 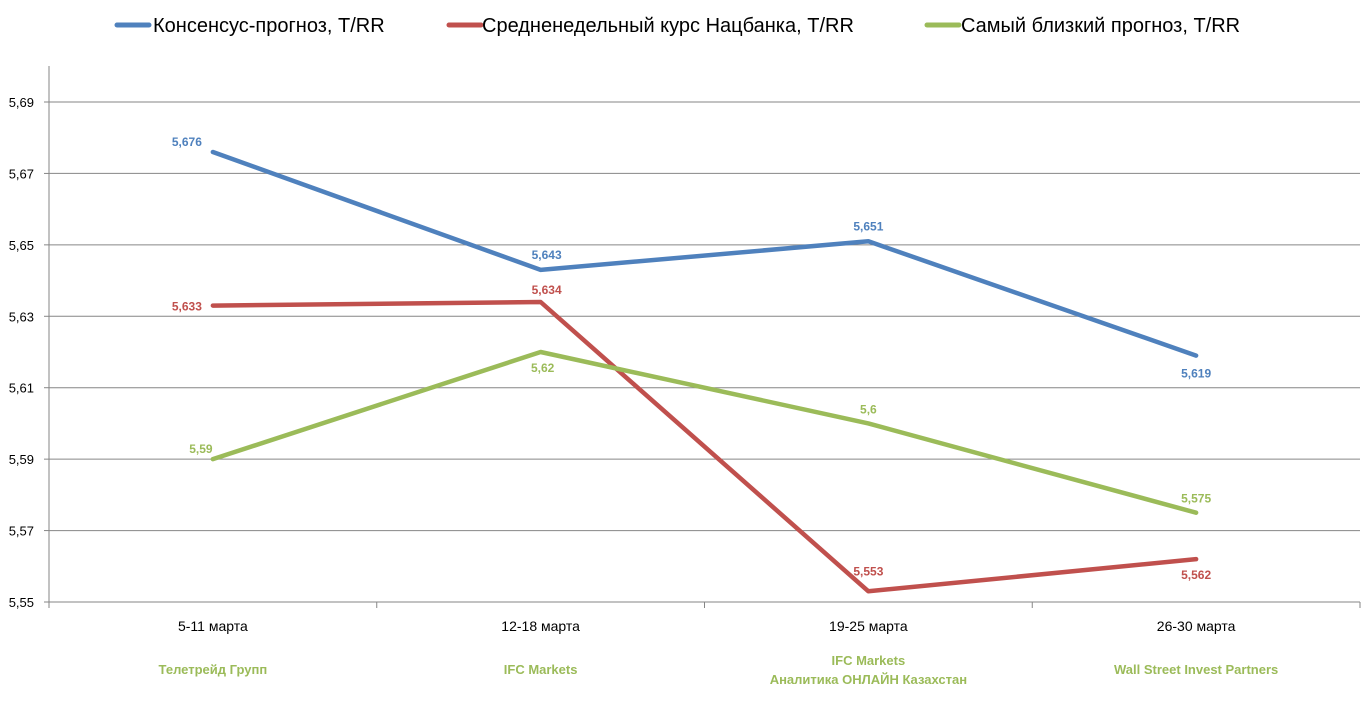 I want to click on y-tick-label: 5,69, so click(x=21, y=102).